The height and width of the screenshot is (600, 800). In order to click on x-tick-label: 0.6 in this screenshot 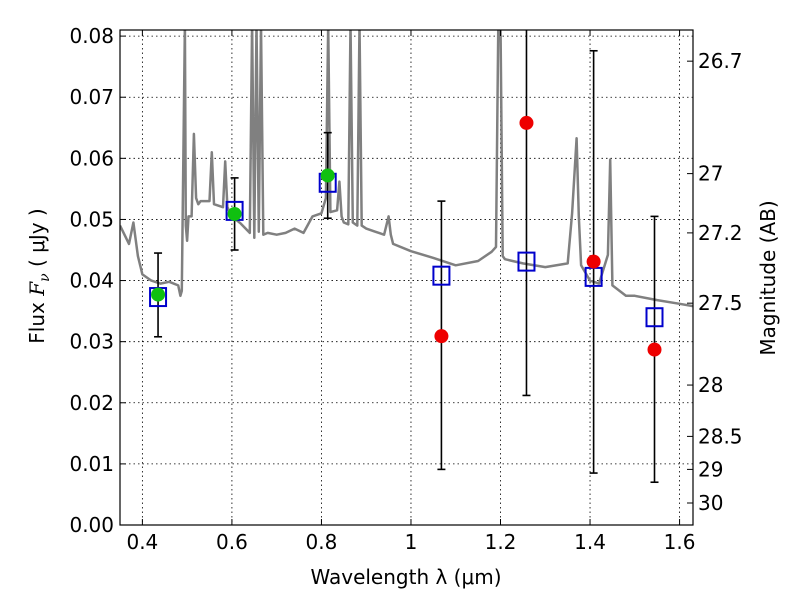, I will do `click(232, 542)`.